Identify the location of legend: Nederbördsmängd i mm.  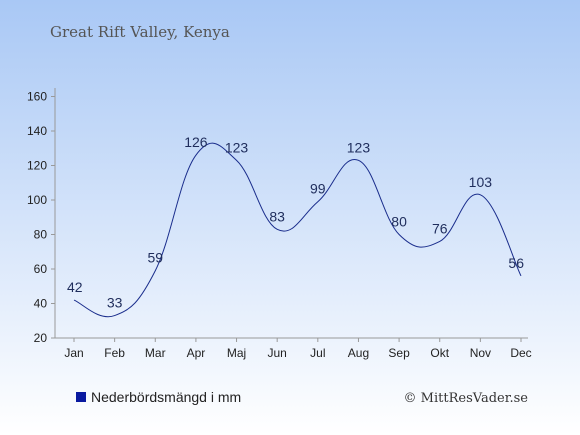
(158, 397).